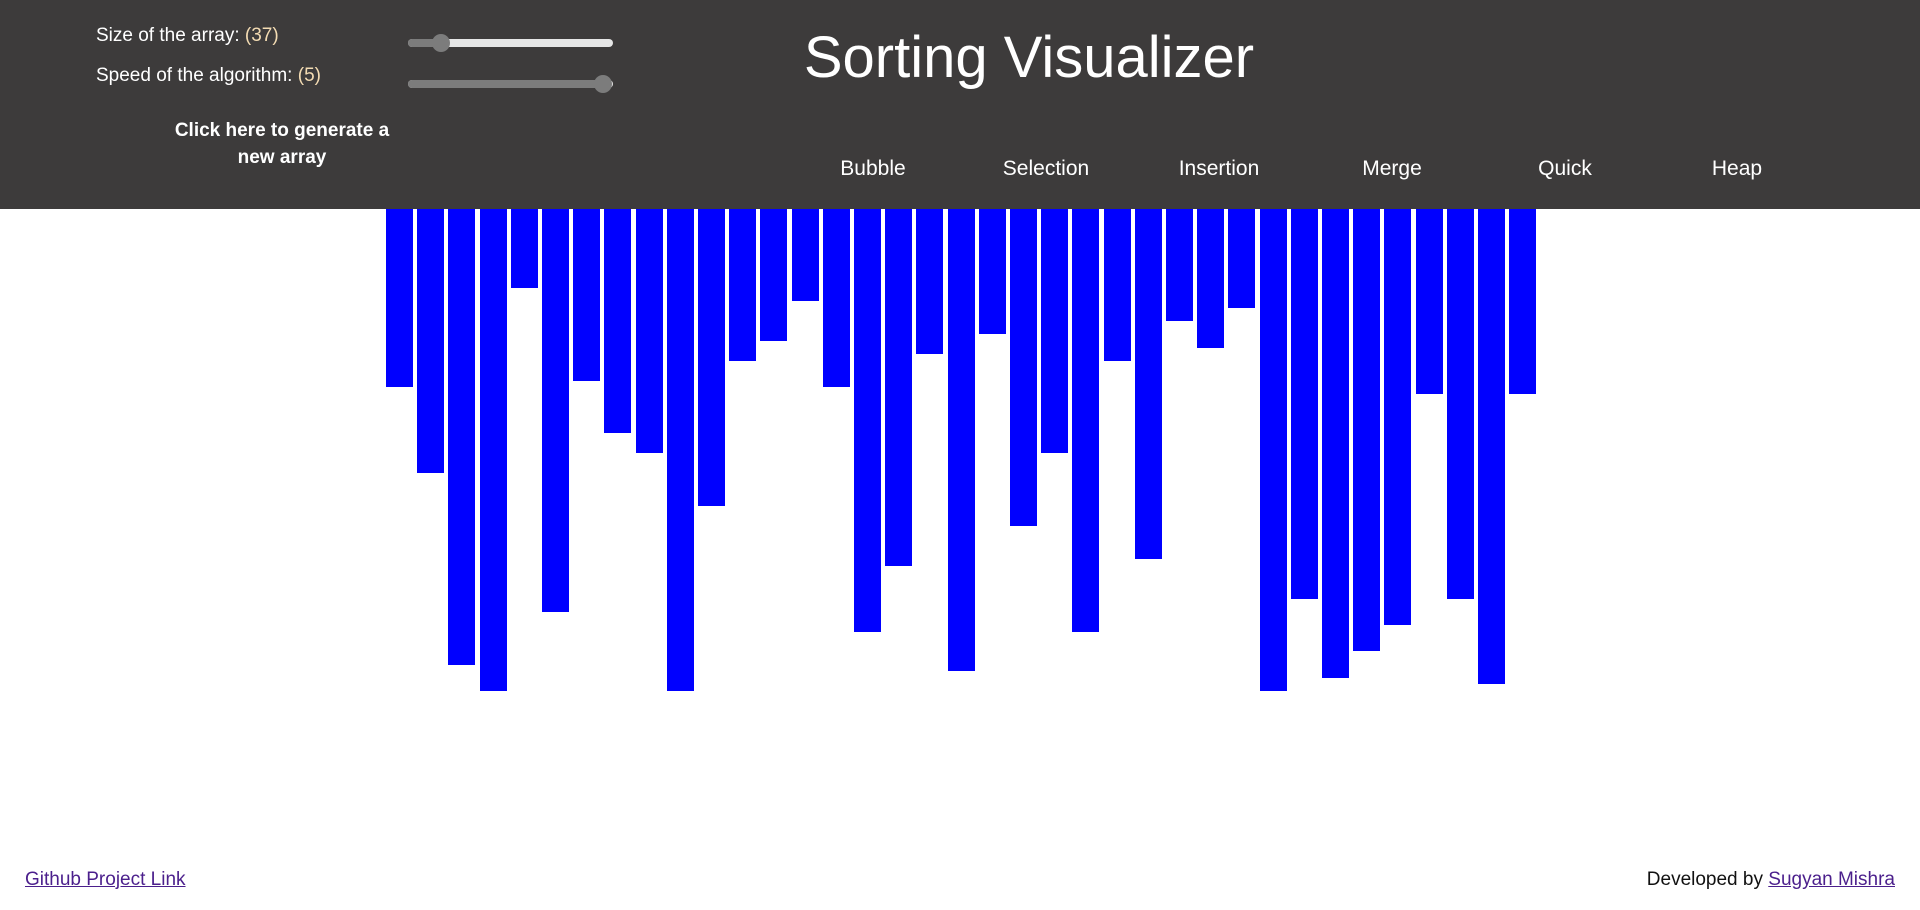 The image size is (1920, 910). What do you see at coordinates (873, 168) in the screenshot?
I see `algo-button-bubble: Bubble` at bounding box center [873, 168].